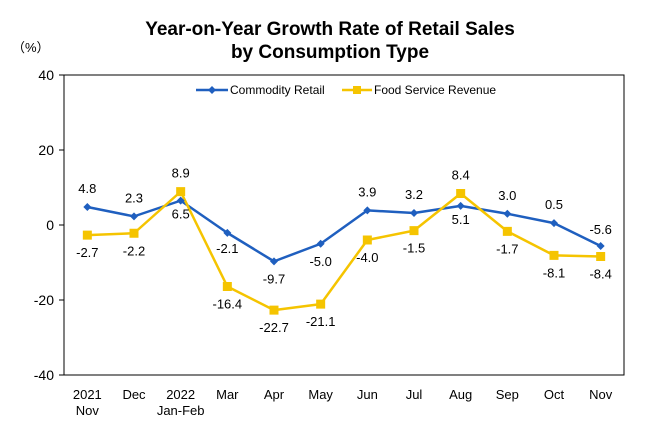 The height and width of the screenshot is (440, 660). What do you see at coordinates (357, 90) in the screenshot?
I see `legend-marker-square` at bounding box center [357, 90].